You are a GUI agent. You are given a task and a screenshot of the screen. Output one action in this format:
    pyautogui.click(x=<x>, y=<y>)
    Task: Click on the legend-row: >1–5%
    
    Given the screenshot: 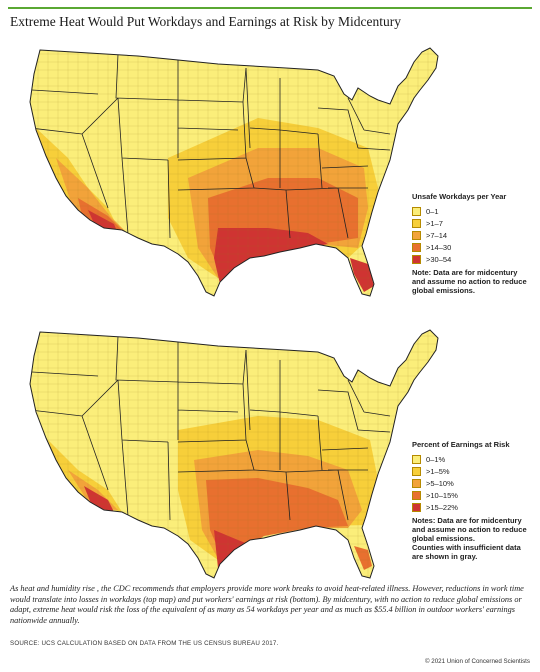 What is the action you would take?
    pyautogui.click(x=472, y=471)
    